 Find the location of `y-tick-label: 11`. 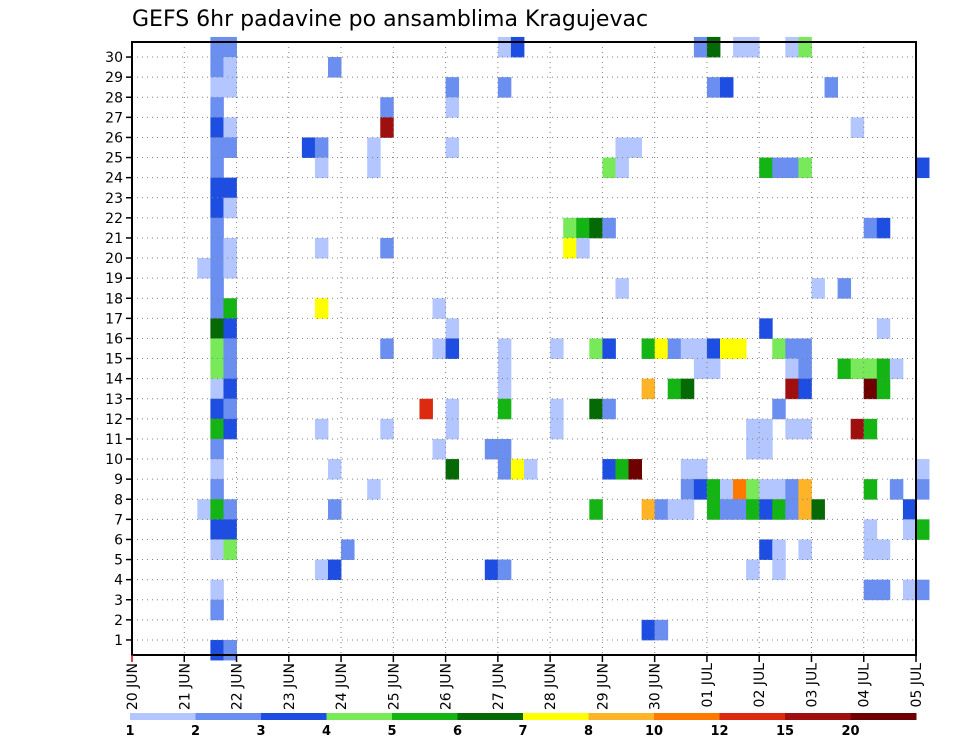

y-tick-label: 11 is located at coordinates (114, 440).